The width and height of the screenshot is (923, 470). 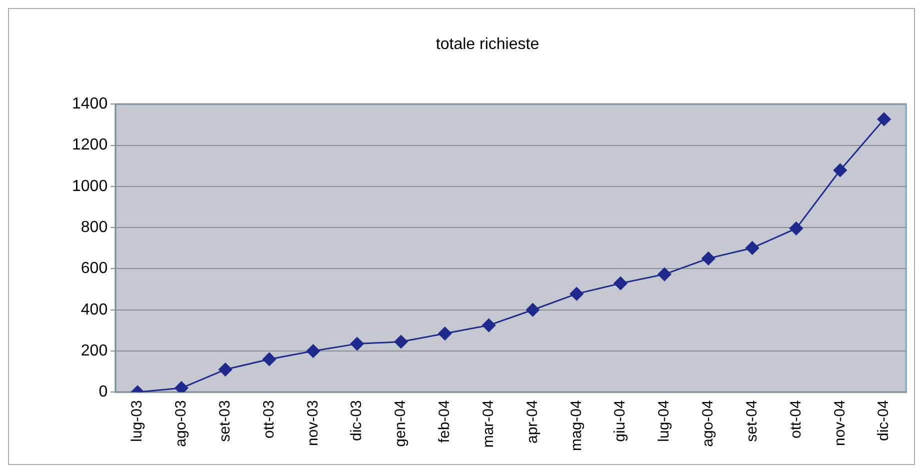 I want to click on x-tick-label: mar-04, so click(x=488, y=424).